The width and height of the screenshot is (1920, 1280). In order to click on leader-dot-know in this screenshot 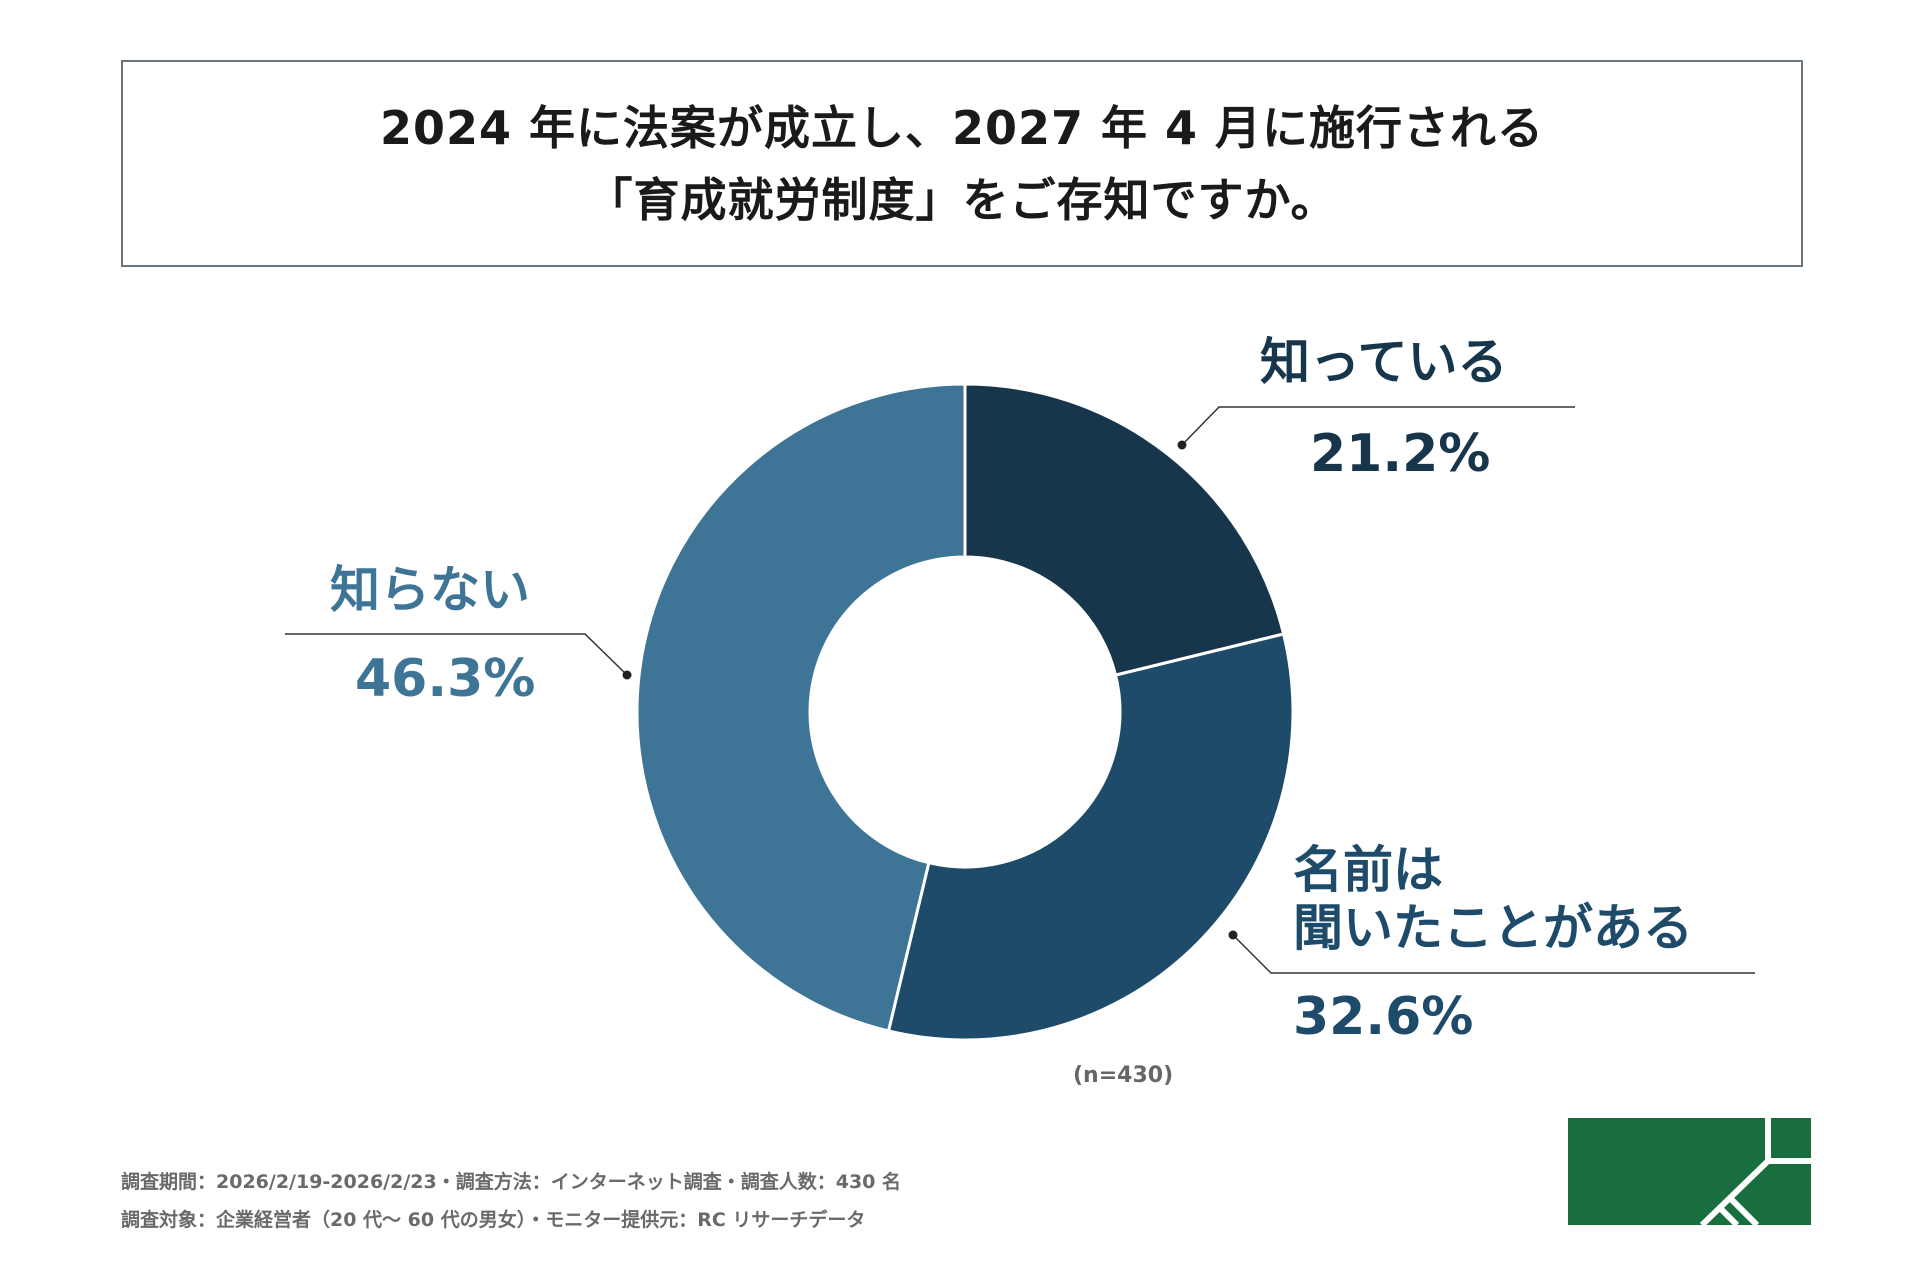, I will do `click(1182, 445)`.